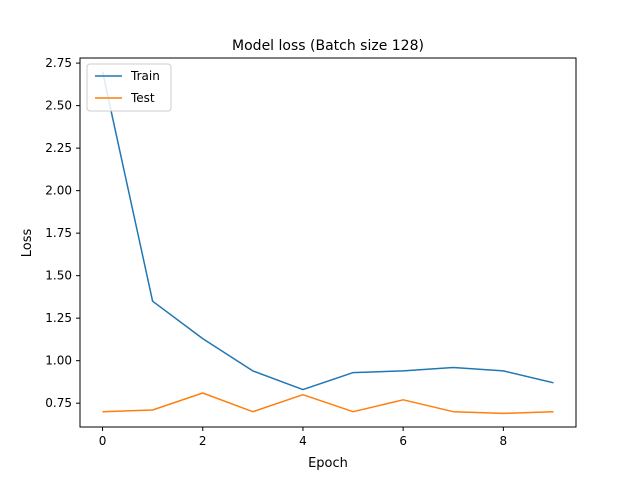 The width and height of the screenshot is (640, 484). Describe the element at coordinates (27, 243) in the screenshot. I see `y-axis-label: Loss` at that location.